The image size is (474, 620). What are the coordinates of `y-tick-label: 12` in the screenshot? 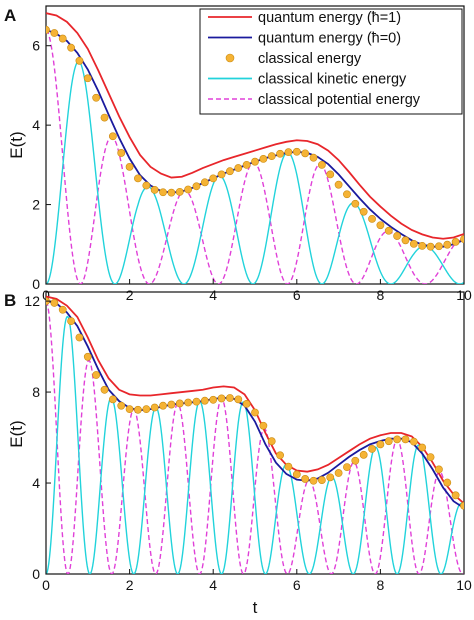 It's located at (32, 301).